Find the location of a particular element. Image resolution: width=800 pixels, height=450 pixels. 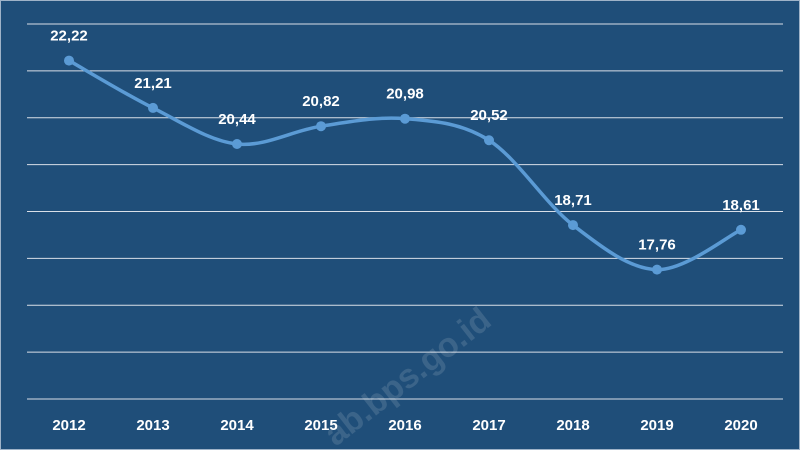

data-label: 20,82 is located at coordinates (321, 101).